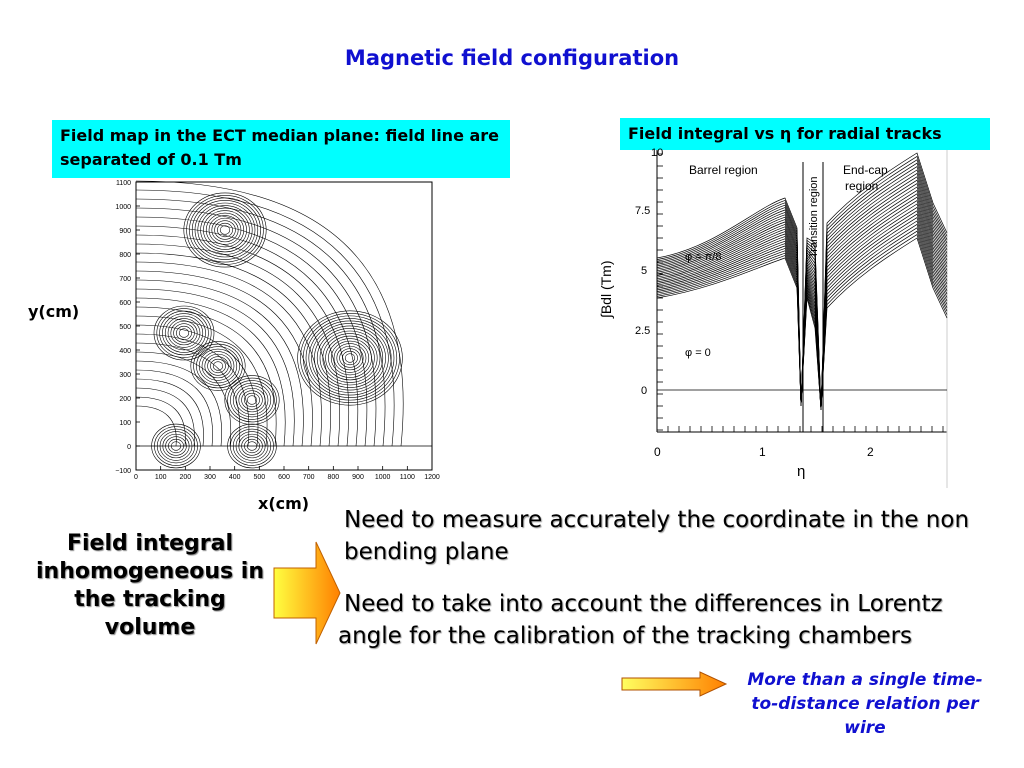  Describe the element at coordinates (723, 170) in the screenshot. I see `fi-barrel-label: Barrel region` at that location.